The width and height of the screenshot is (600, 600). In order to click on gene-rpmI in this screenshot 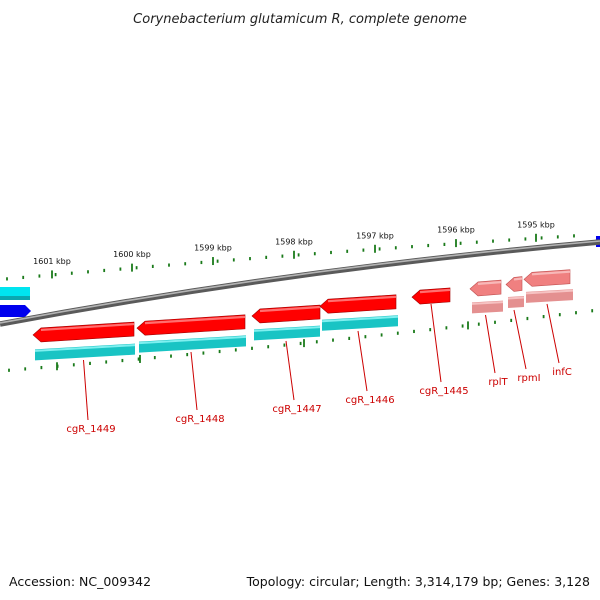, I will do `click(515, 292)`.